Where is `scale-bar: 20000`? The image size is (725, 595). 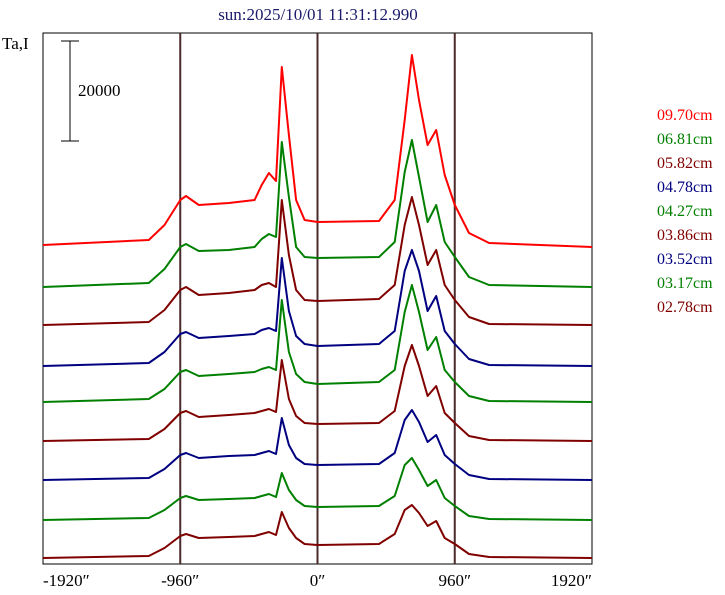
scale-bar: 20000 is located at coordinates (91, 91).